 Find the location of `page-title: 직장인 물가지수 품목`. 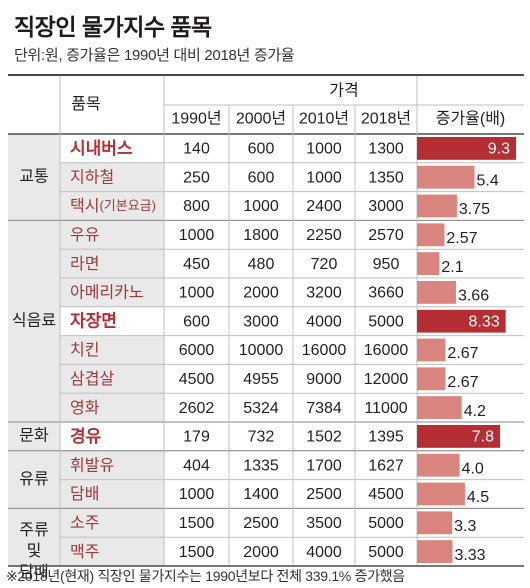

page-title: 직장인 물가지수 품목 is located at coordinates (113, 27).